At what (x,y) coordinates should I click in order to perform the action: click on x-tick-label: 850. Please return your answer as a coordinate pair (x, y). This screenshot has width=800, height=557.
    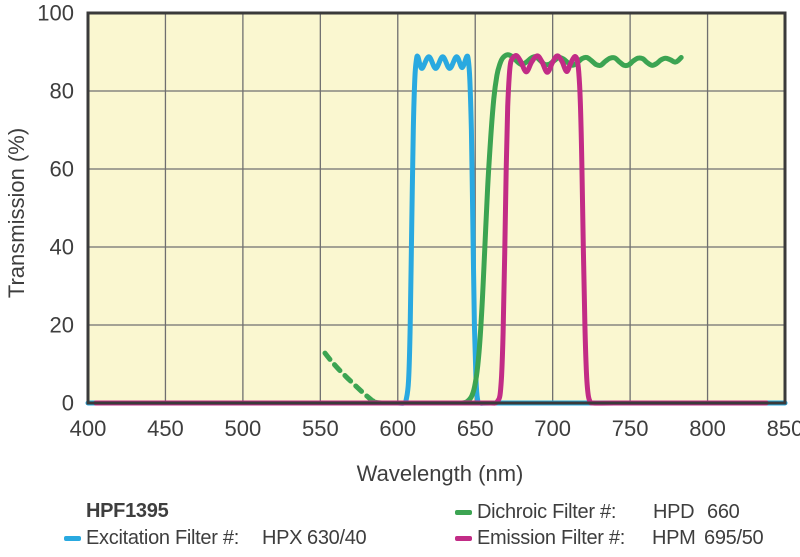
    Looking at the image, I should click on (783, 428).